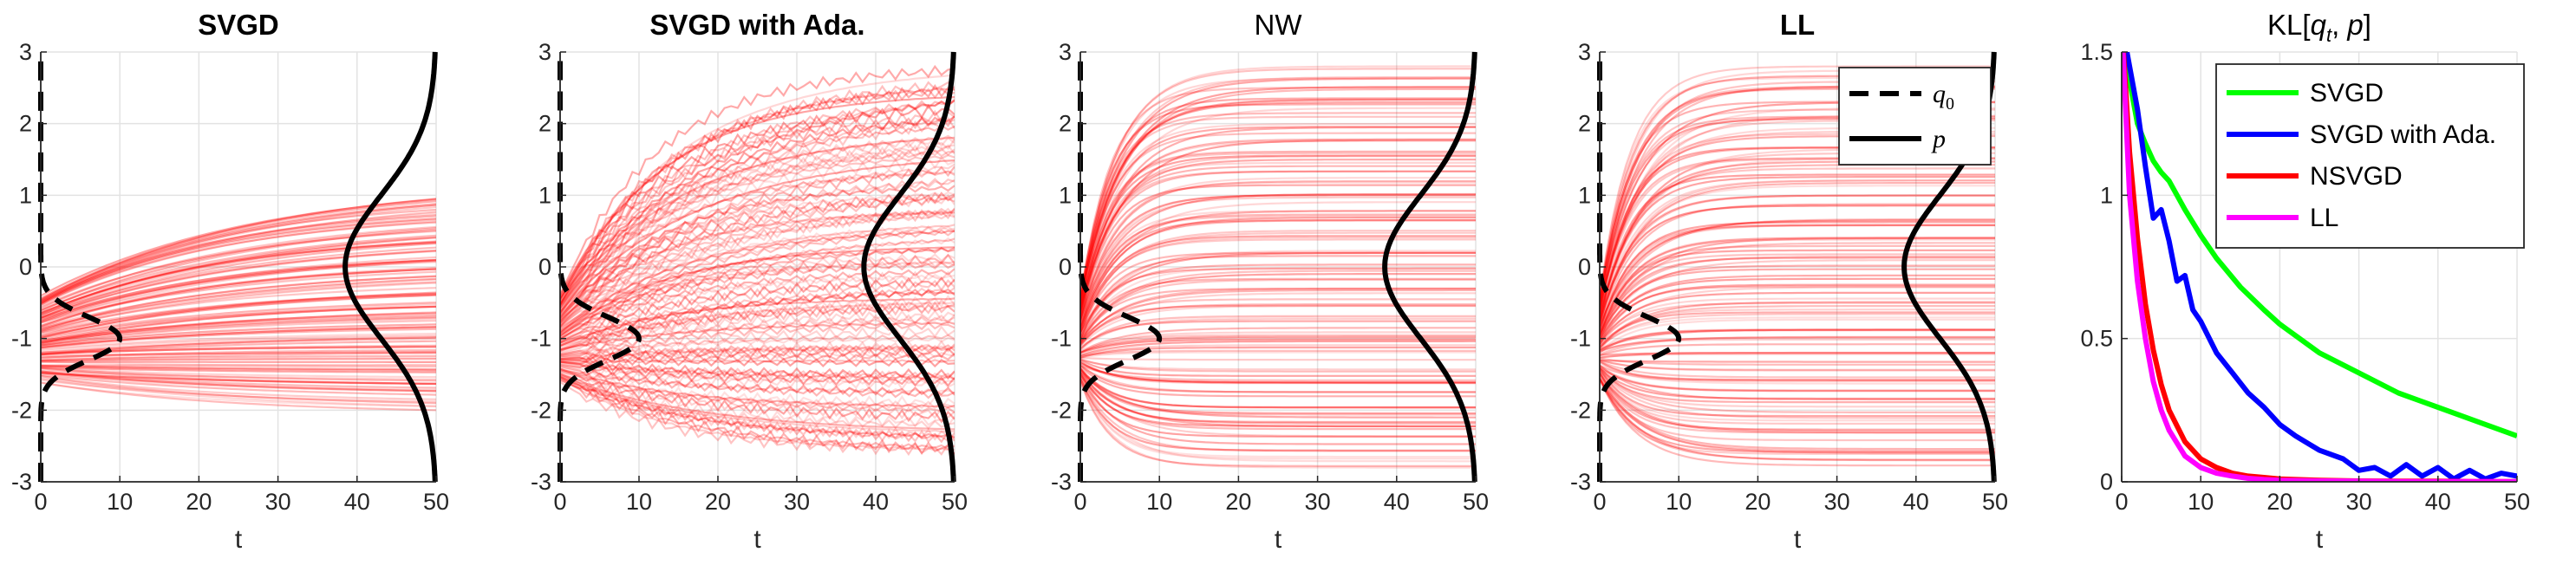  Describe the element at coordinates (2320, 539) in the screenshot. I see `x-axis-label: t` at that location.